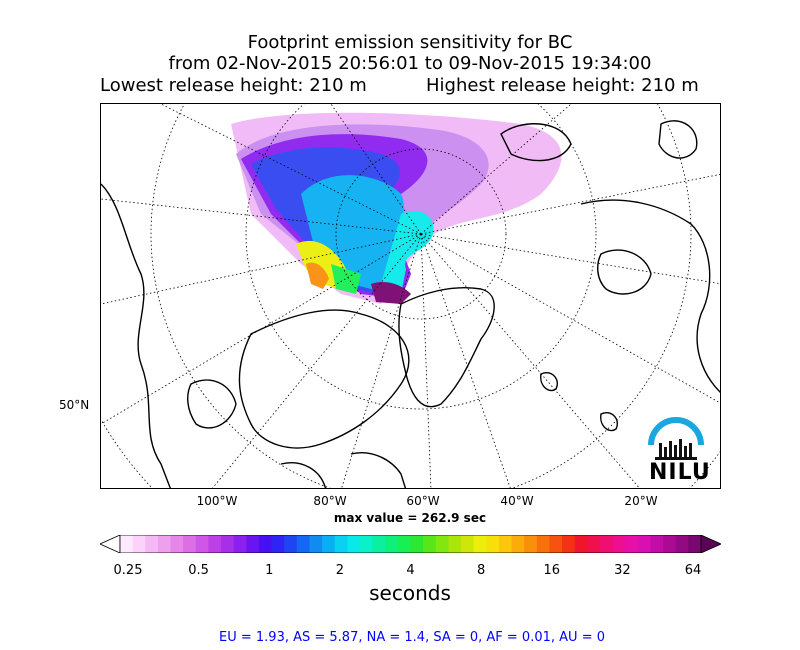 Image resolution: width=800 pixels, height=650 pixels. What do you see at coordinates (481, 570) in the screenshot?
I see `colorbar-tick-label: 8` at bounding box center [481, 570].